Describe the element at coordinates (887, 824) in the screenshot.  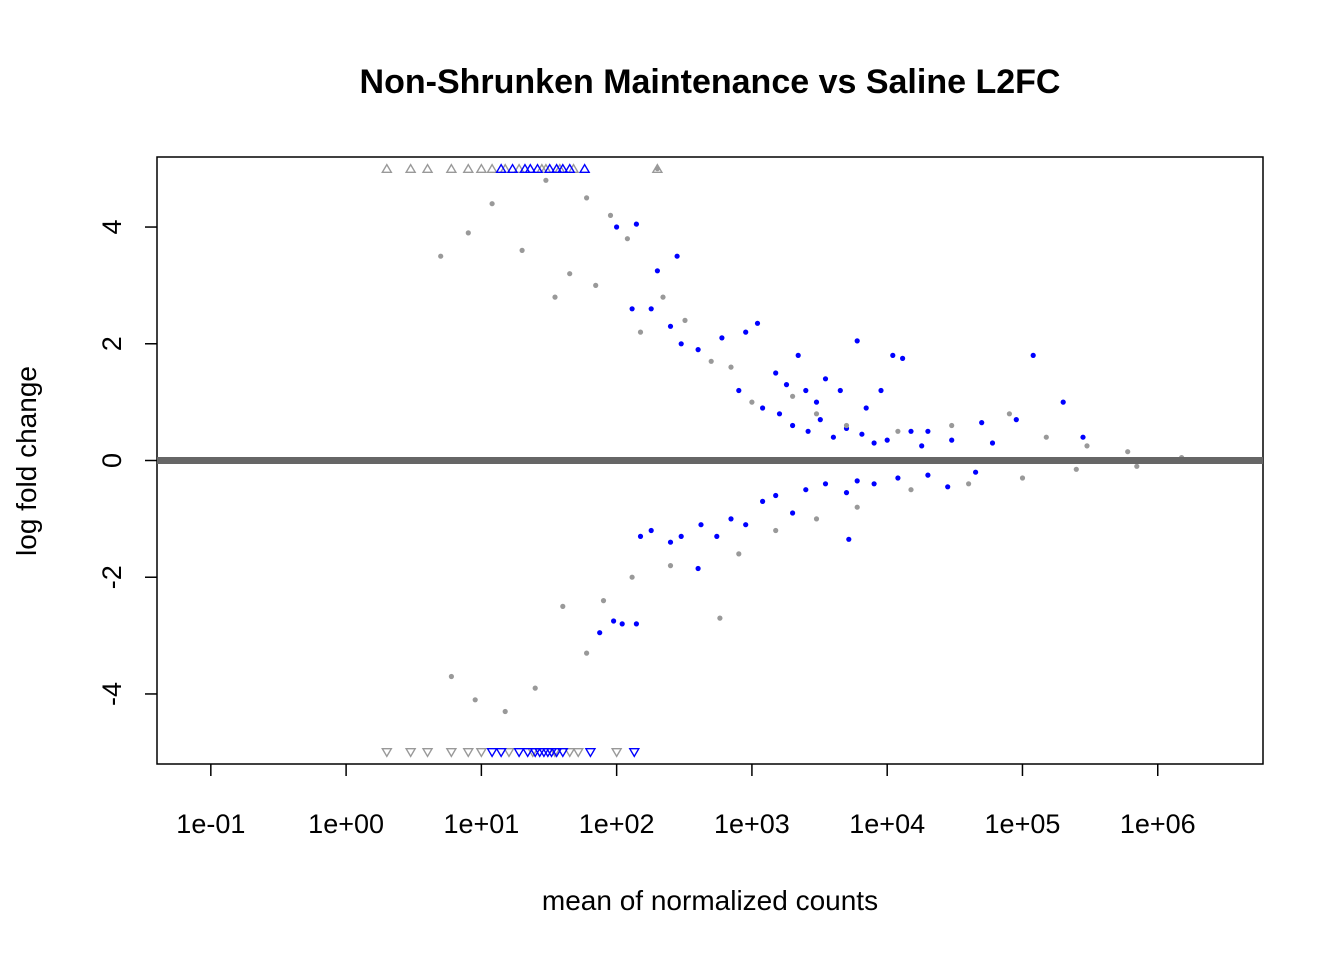
I see `x-tick-label: 1e+04` at that location.